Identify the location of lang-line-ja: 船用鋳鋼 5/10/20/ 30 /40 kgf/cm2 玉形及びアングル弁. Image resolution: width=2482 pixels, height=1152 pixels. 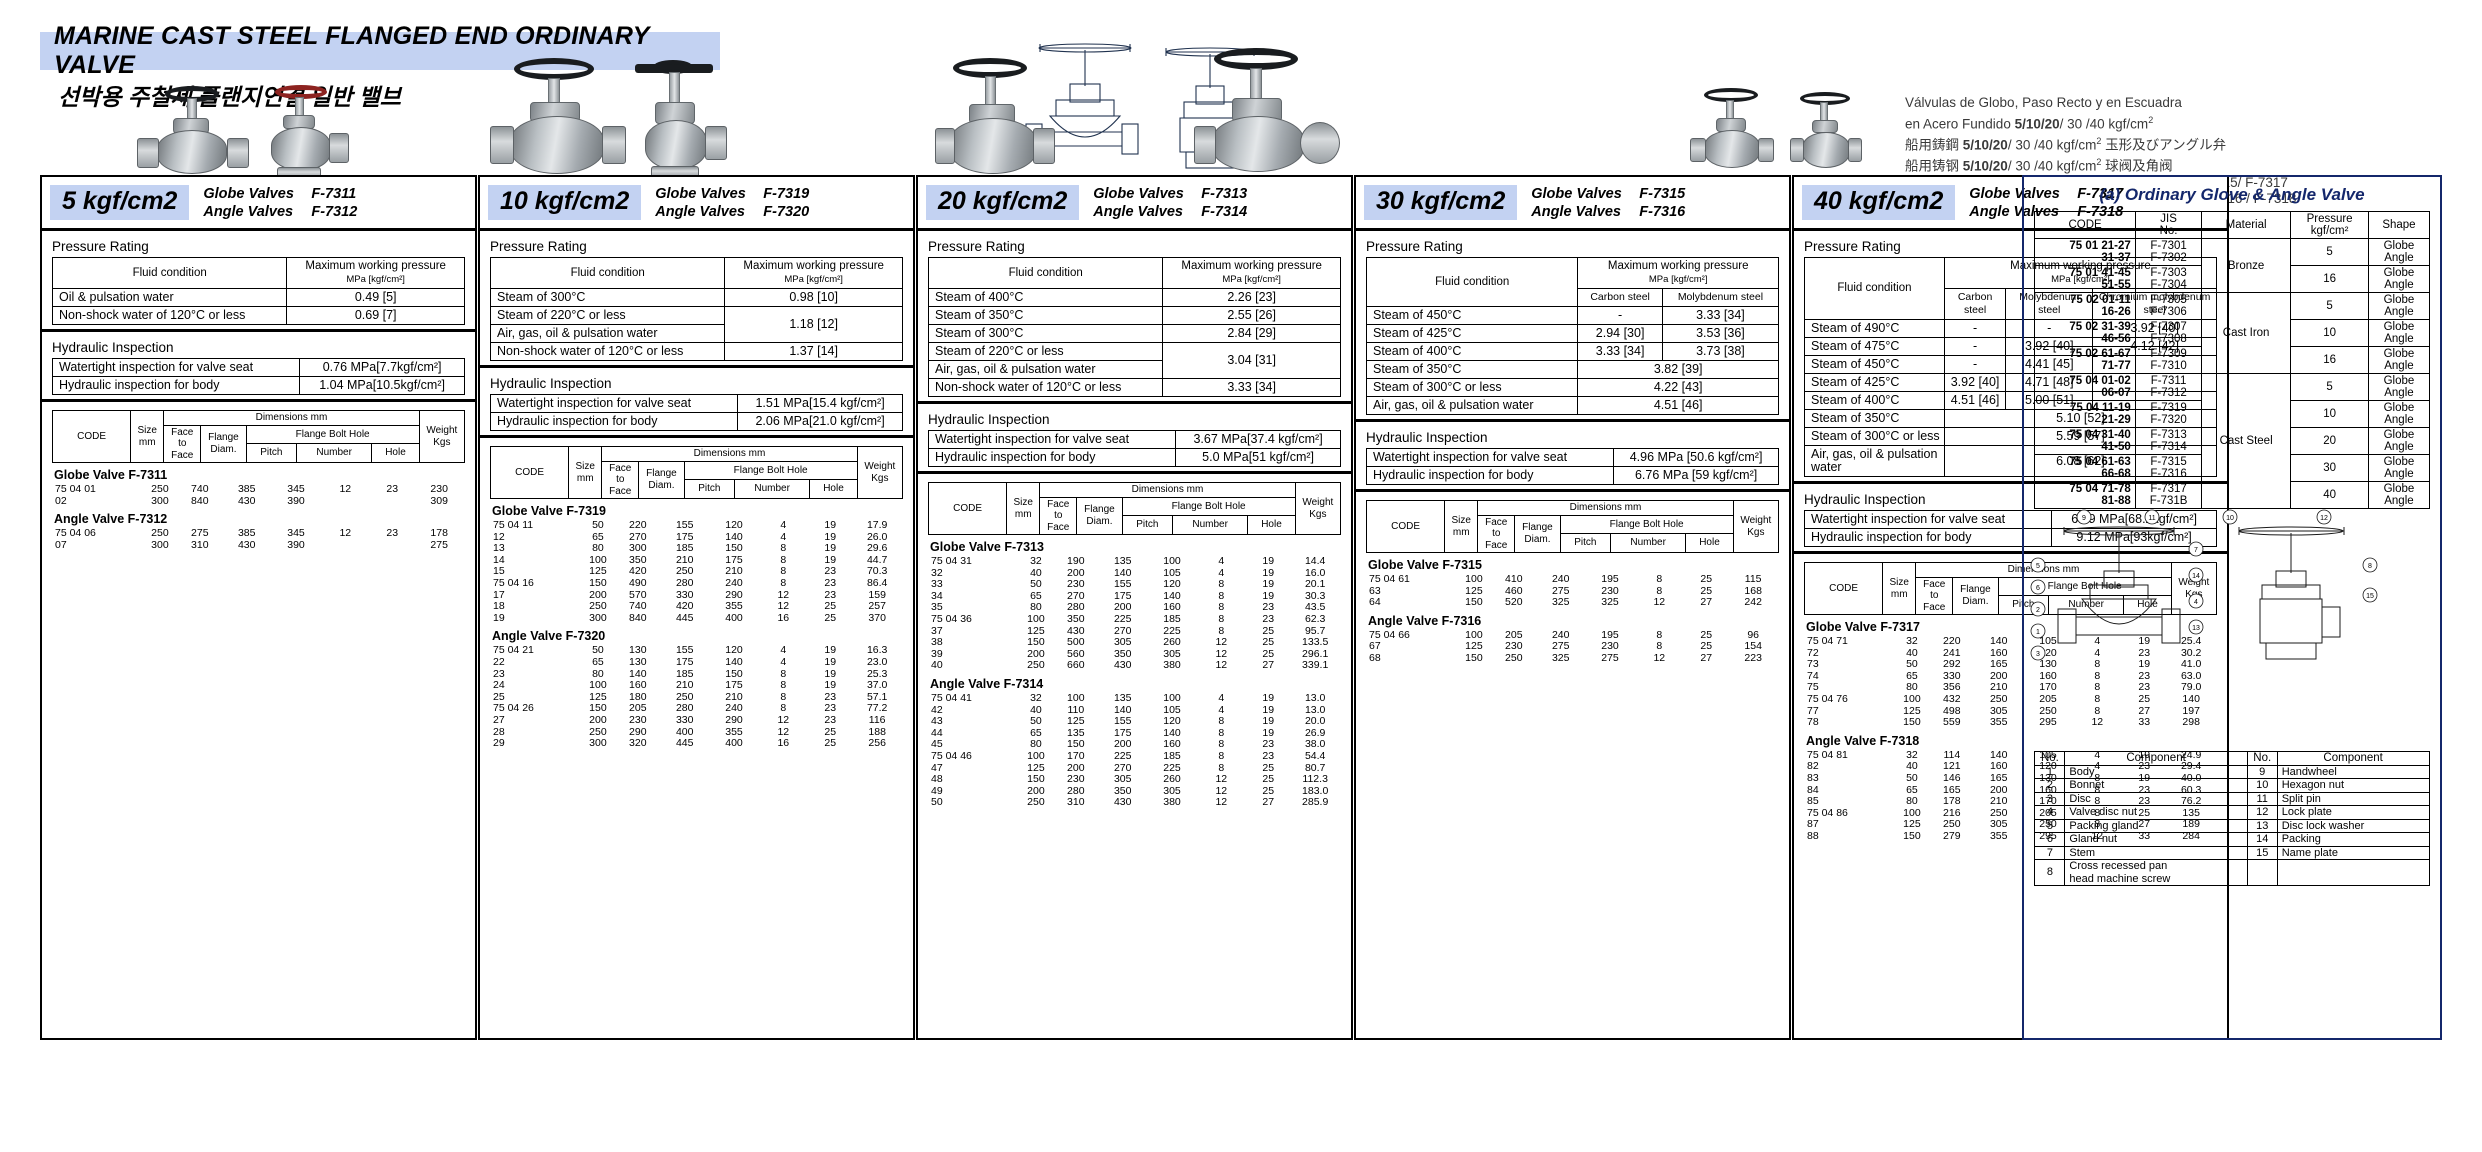
(2066, 144).